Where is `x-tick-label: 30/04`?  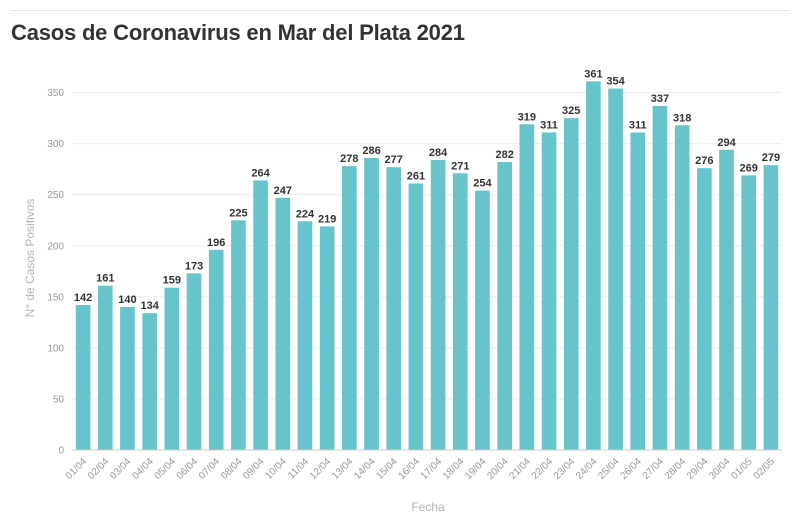 x-tick-label: 30/04 is located at coordinates (720, 469).